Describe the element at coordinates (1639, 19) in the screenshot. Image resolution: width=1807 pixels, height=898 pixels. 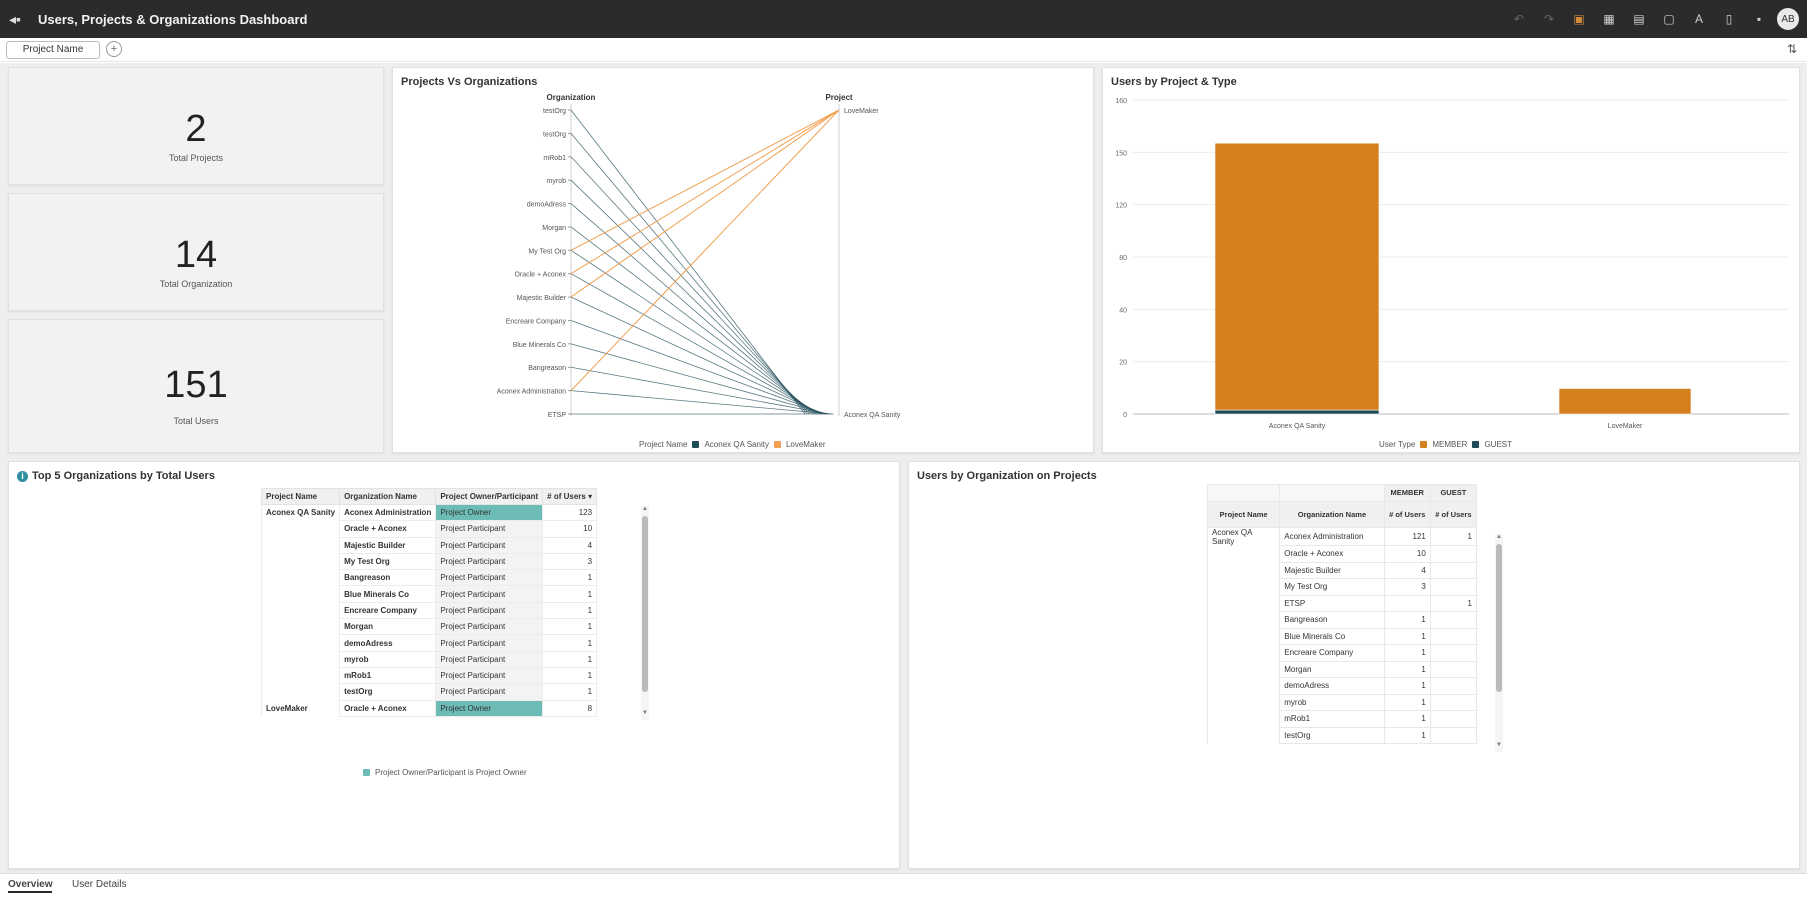
I see `table-icon: ▤` at that location.